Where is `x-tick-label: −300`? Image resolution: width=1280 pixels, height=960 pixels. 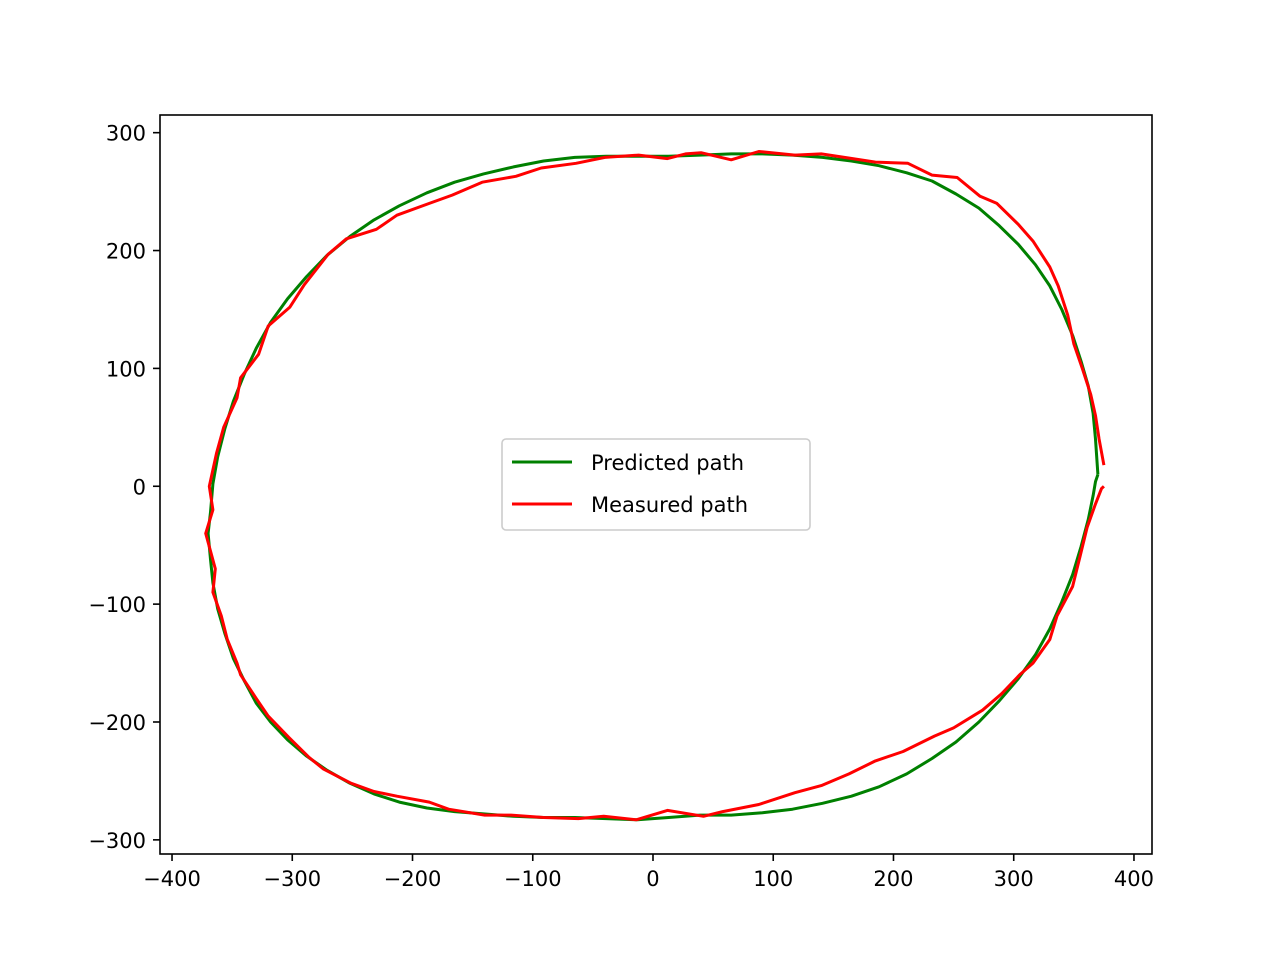
x-tick-label: −300 is located at coordinates (292, 879).